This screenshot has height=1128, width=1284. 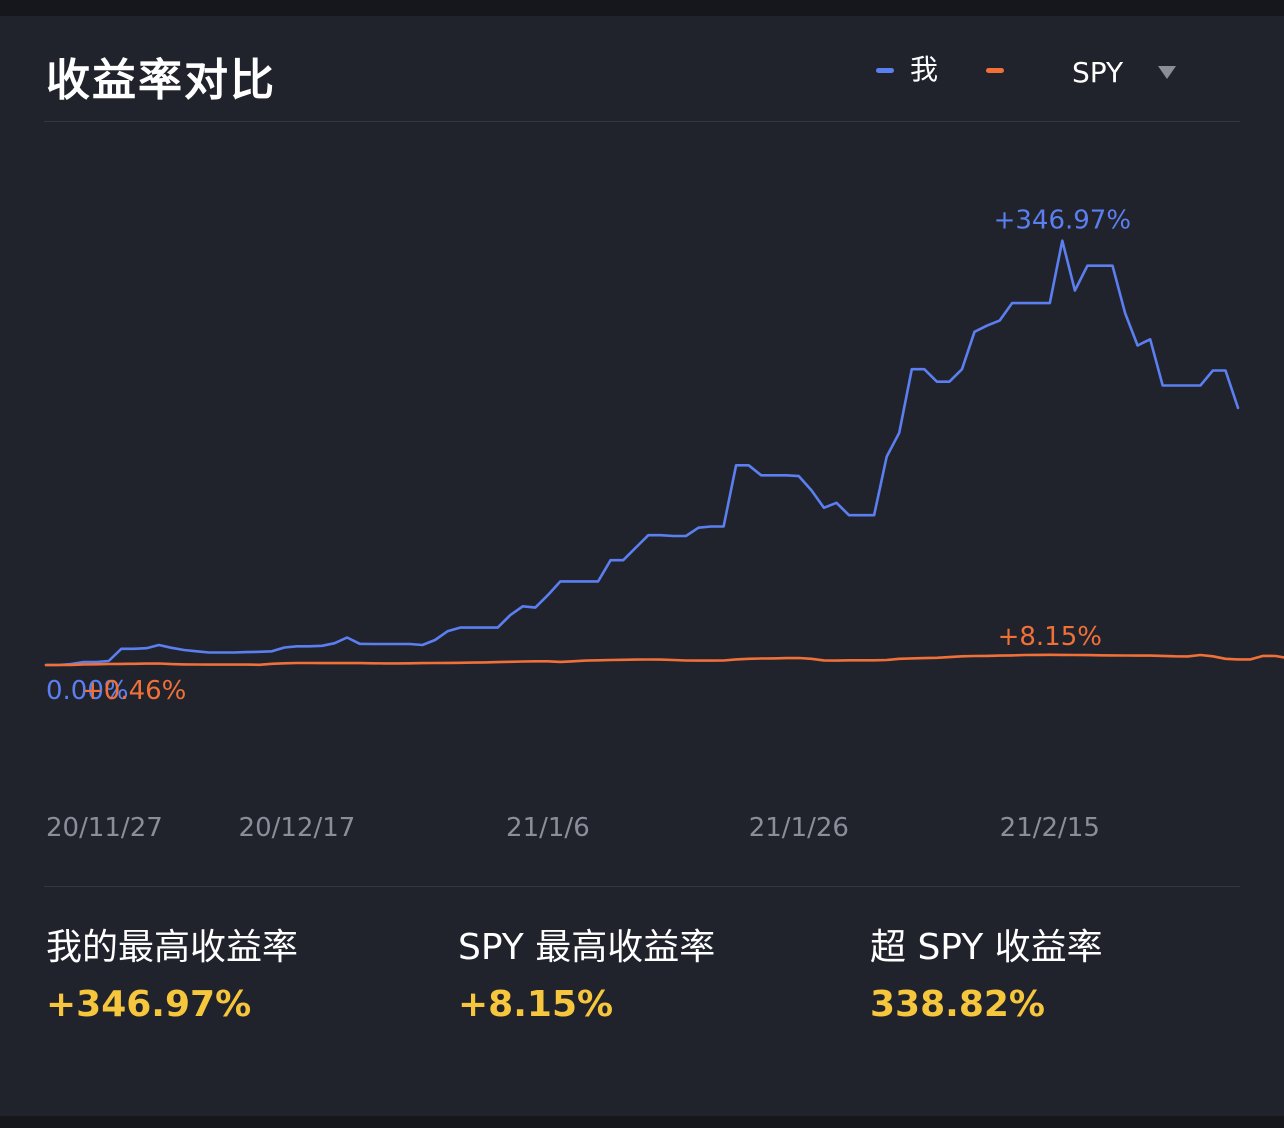 What do you see at coordinates (1050, 828) in the screenshot?
I see `x-tick-label: 21/2/15` at bounding box center [1050, 828].